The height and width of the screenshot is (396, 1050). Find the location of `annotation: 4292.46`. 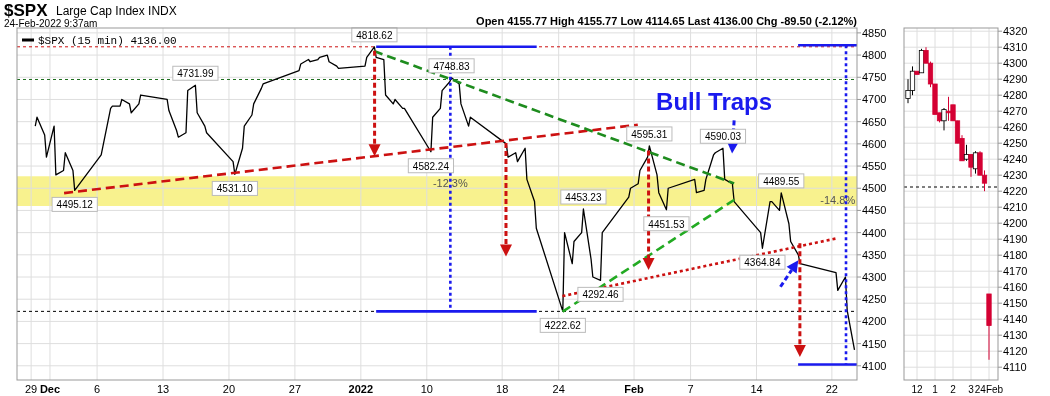

annotation: 4292.46 is located at coordinates (600, 295).